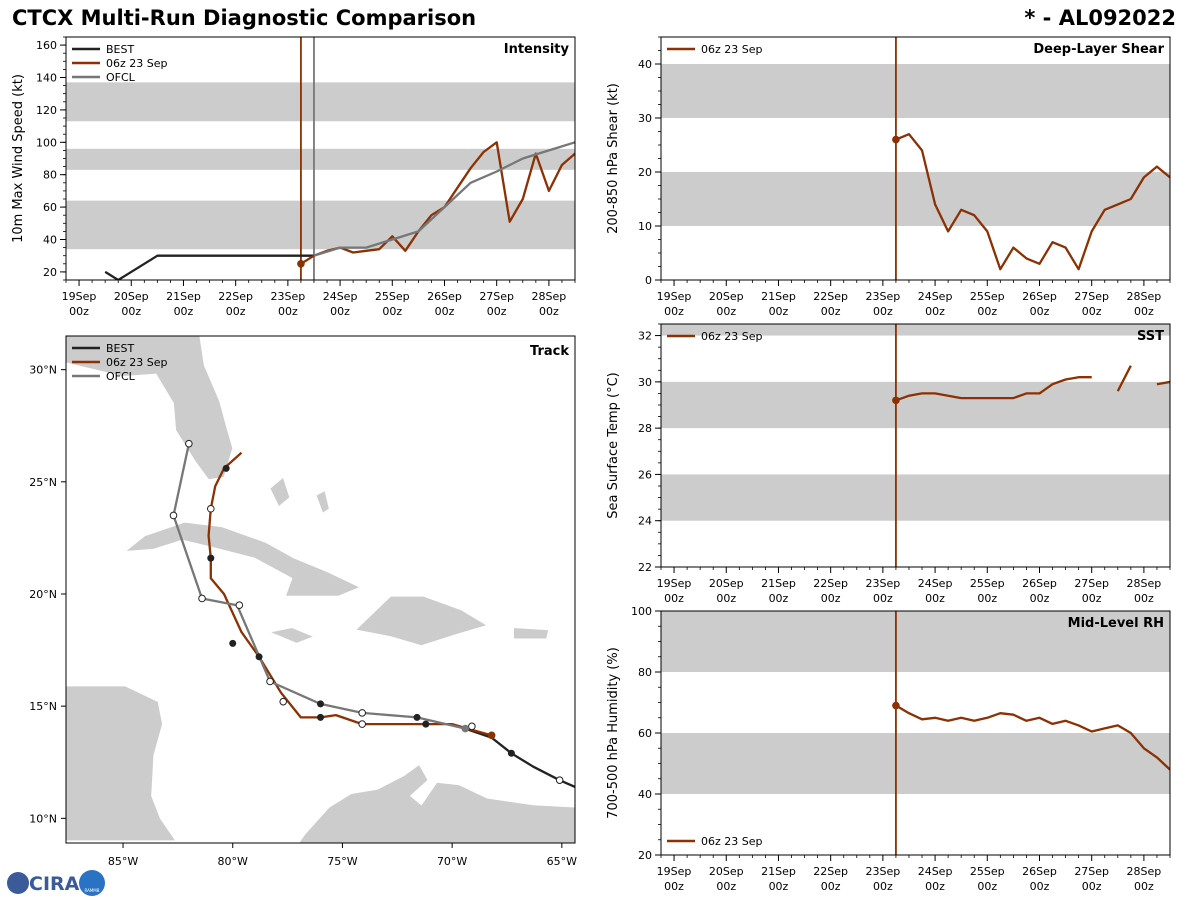 The width and height of the screenshot is (1200, 900). Describe the element at coordinates (50, 272) in the screenshot. I see `intensity-y-tick-label: 20` at that location.